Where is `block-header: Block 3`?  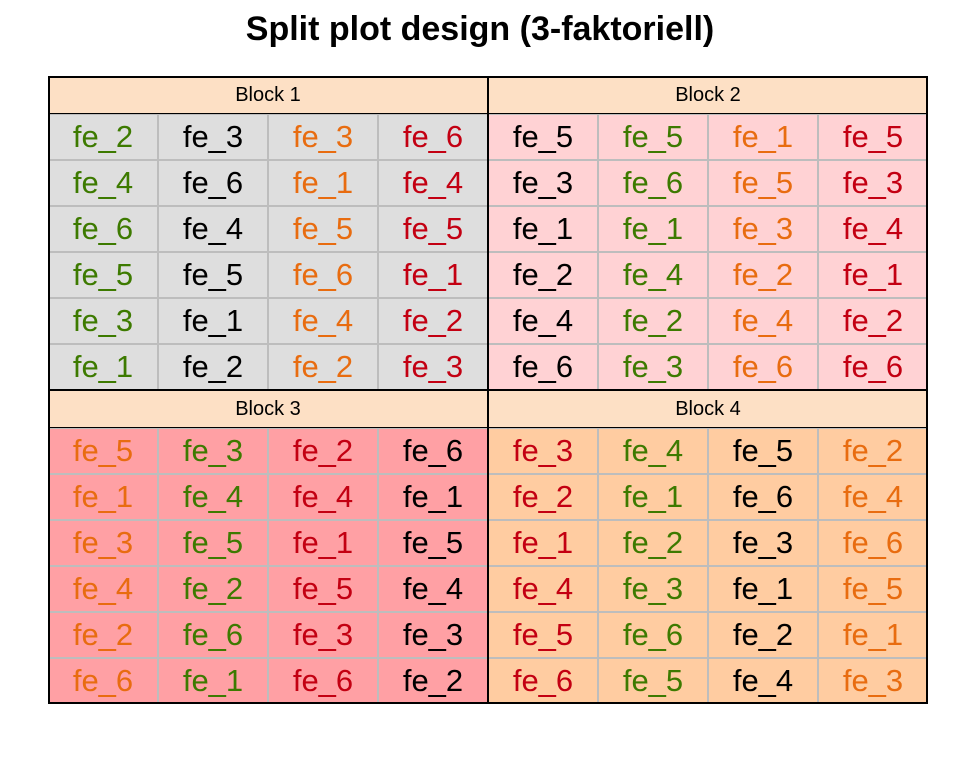
block-header: Block 3 is located at coordinates (268, 409).